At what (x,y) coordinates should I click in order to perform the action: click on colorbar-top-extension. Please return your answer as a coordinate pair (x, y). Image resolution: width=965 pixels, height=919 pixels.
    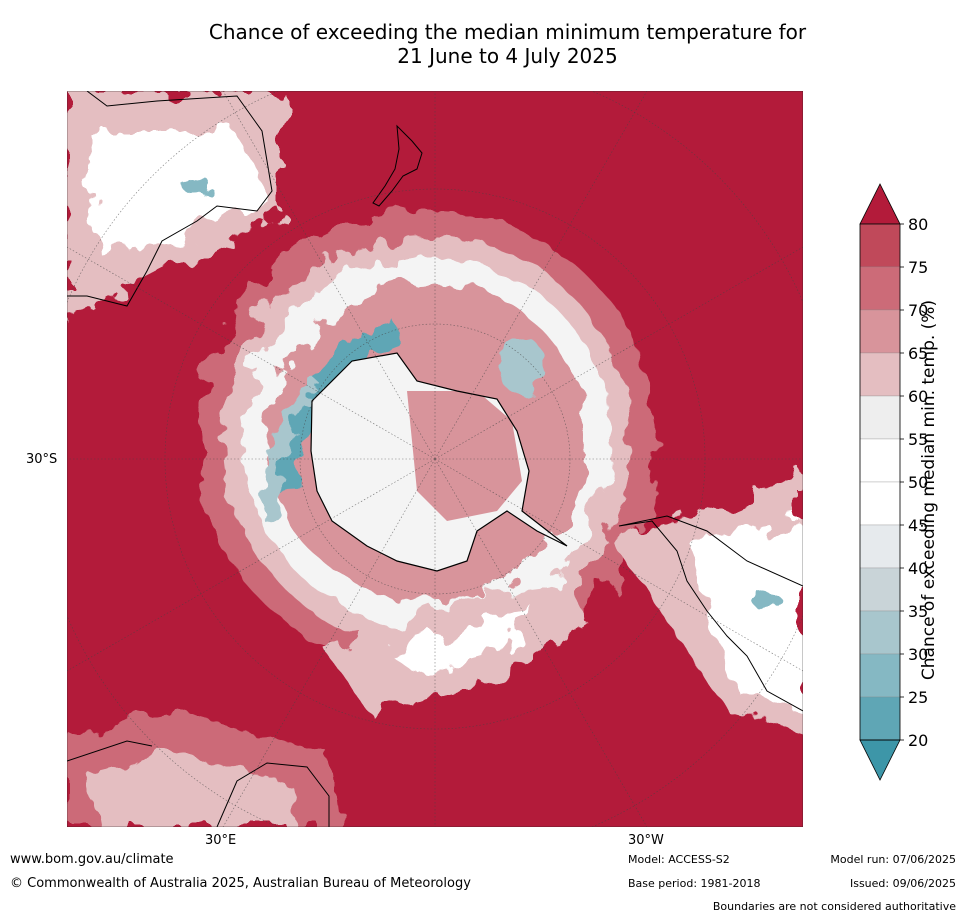
    Looking at the image, I should click on (880, 204).